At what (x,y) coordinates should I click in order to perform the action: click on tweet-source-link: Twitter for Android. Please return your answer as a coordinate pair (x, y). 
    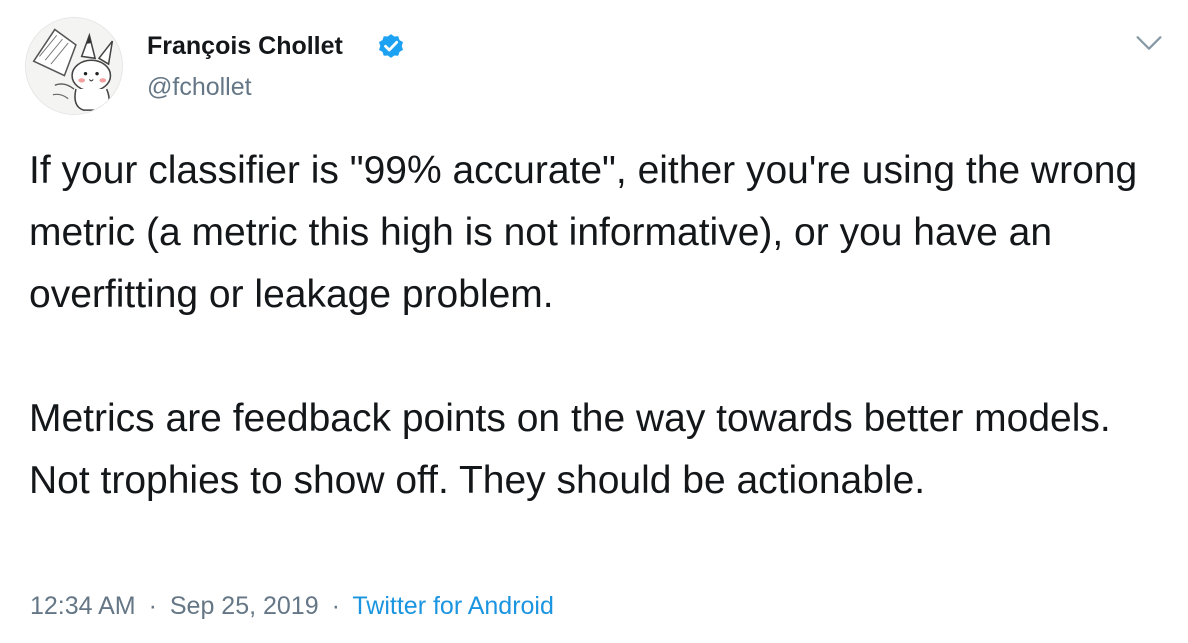
    Looking at the image, I should click on (453, 606).